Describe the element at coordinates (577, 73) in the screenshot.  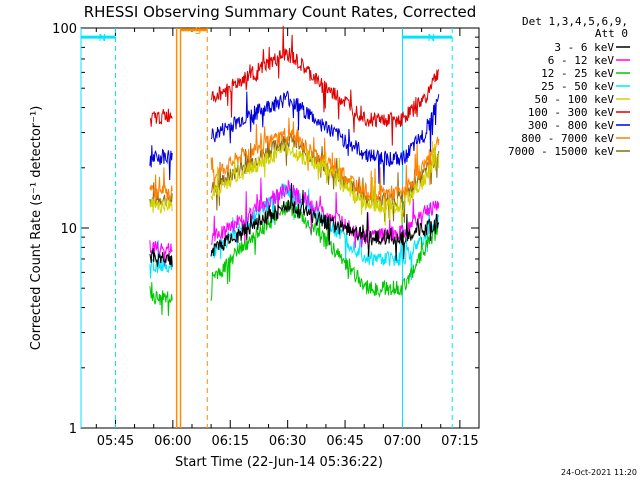
I see `legend-label: 12 - 25 keV` at that location.